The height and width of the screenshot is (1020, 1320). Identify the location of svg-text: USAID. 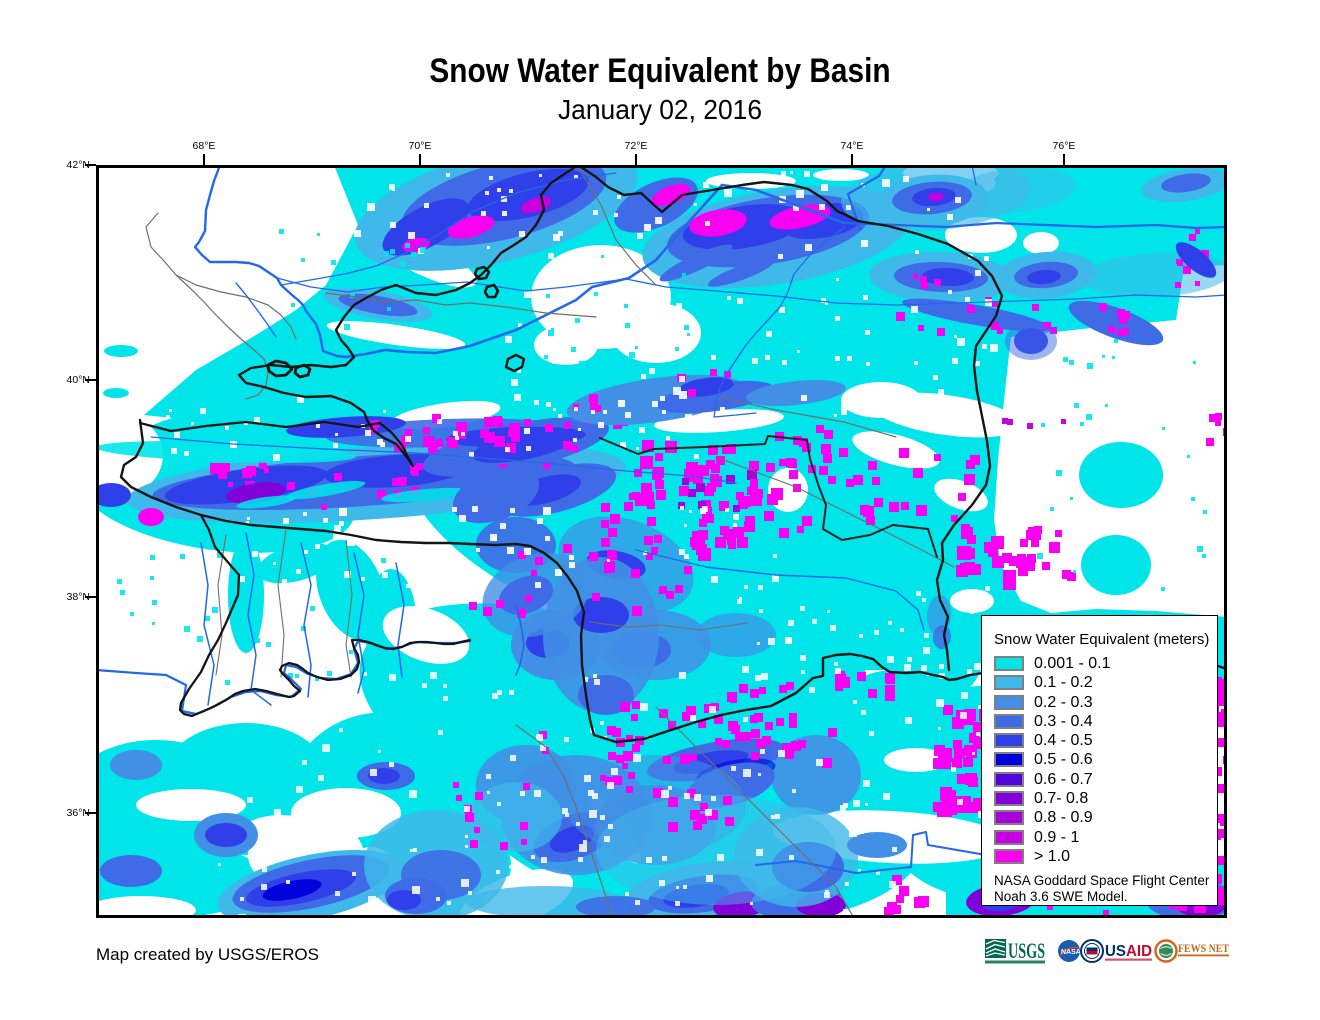
(1128, 951).